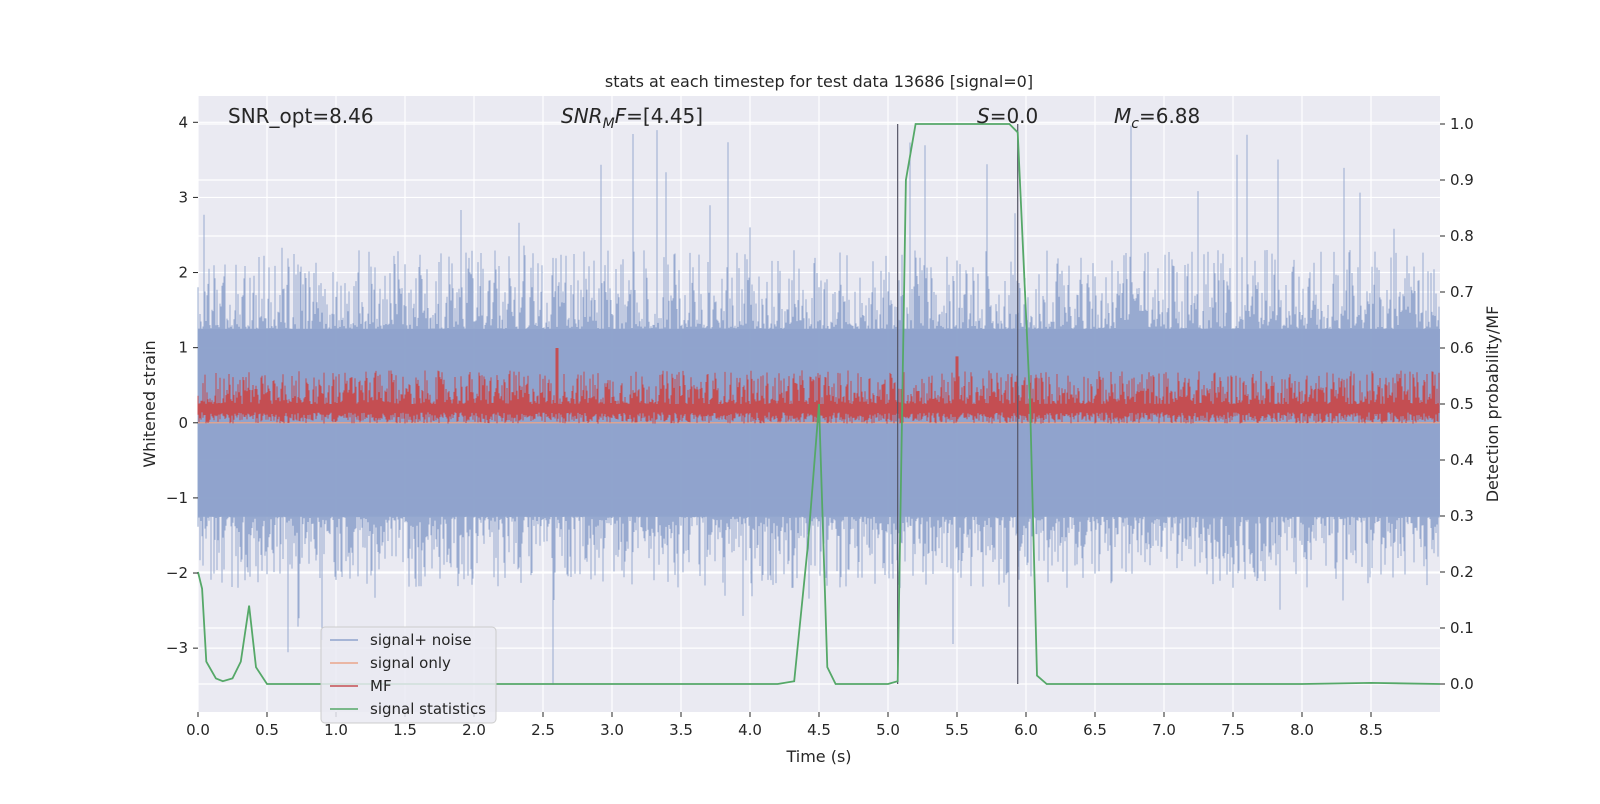 The image size is (1600, 804). What do you see at coordinates (612, 730) in the screenshot?
I see `x-tick-label: 3.0` at bounding box center [612, 730].